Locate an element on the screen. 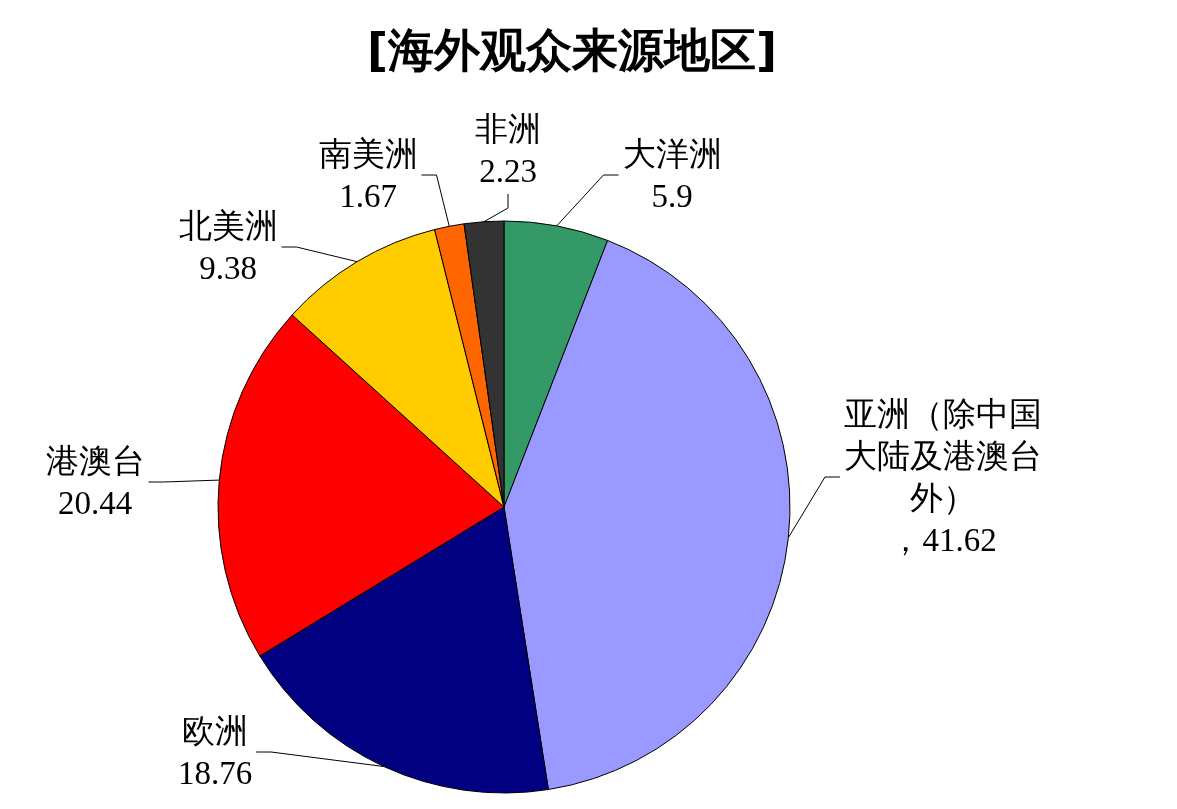  data-label: 1.67 is located at coordinates (368, 196).